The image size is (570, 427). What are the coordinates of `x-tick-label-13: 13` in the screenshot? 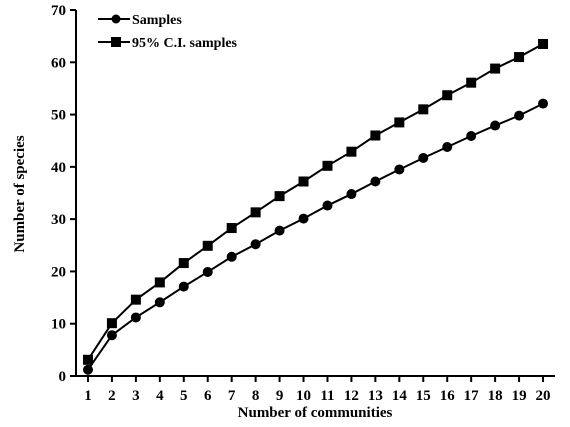 It's located at (375, 396).